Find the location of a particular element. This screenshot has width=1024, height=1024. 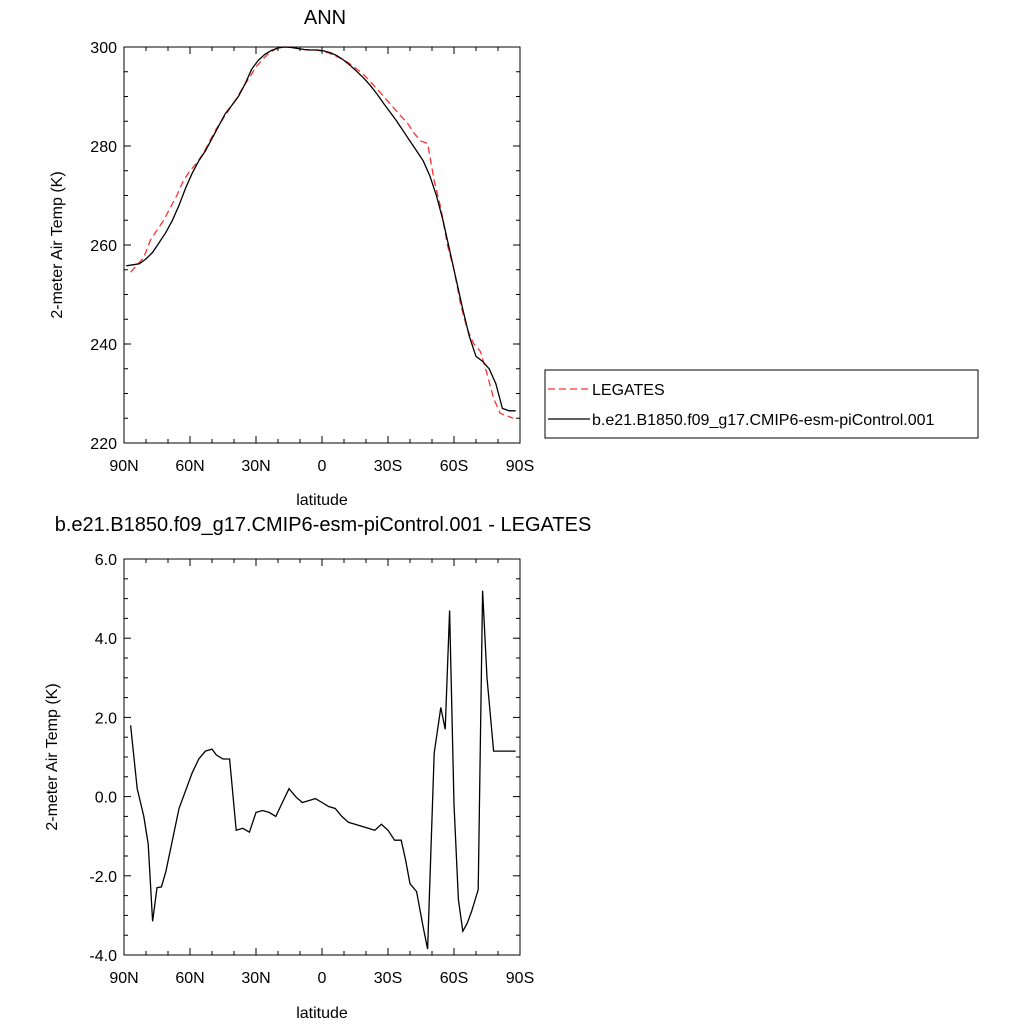

top-y-tick-label: 240 is located at coordinates (103, 345).